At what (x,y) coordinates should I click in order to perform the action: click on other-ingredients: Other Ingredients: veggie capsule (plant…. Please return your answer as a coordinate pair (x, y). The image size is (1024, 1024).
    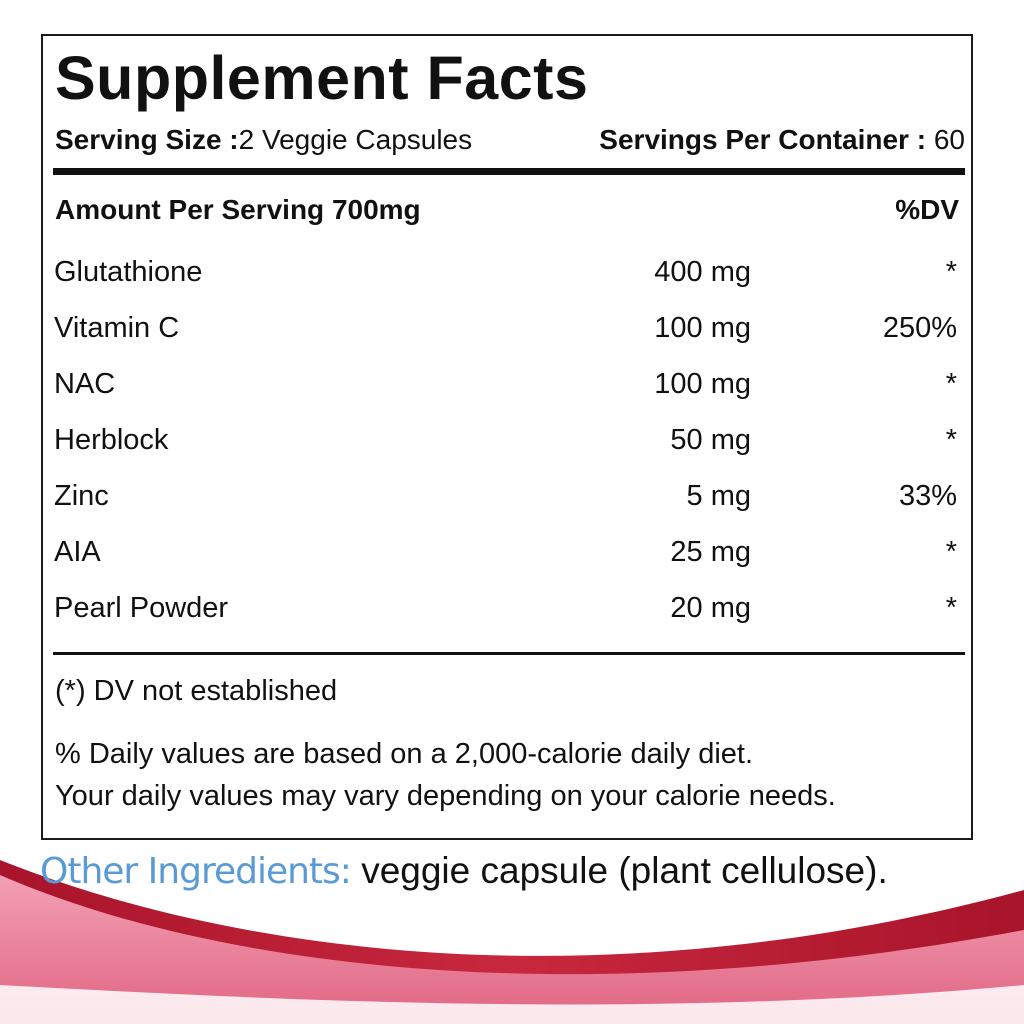
    Looking at the image, I should click on (464, 871).